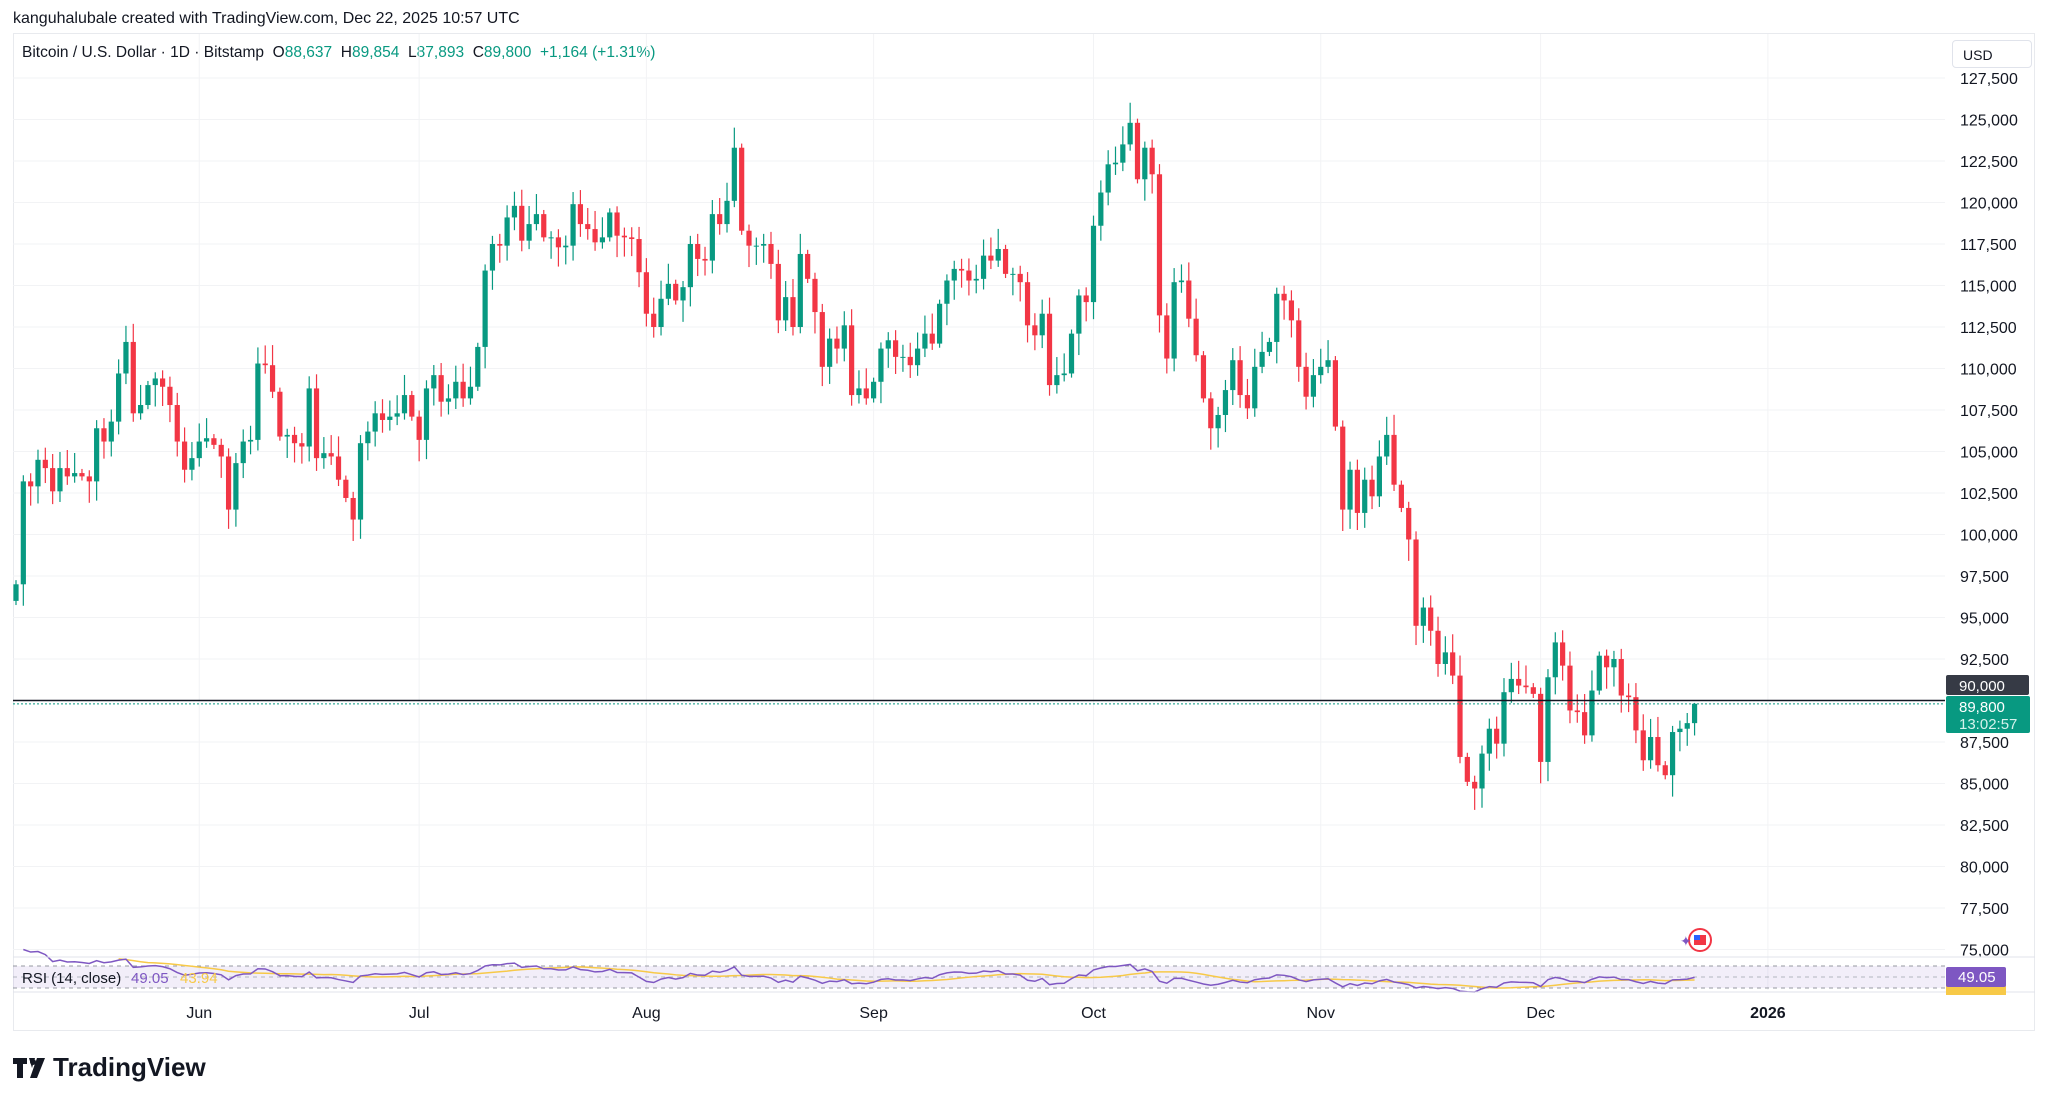 The width and height of the screenshot is (2048, 1104). What do you see at coordinates (278, 52) in the screenshot?
I see `open-label: O` at bounding box center [278, 52].